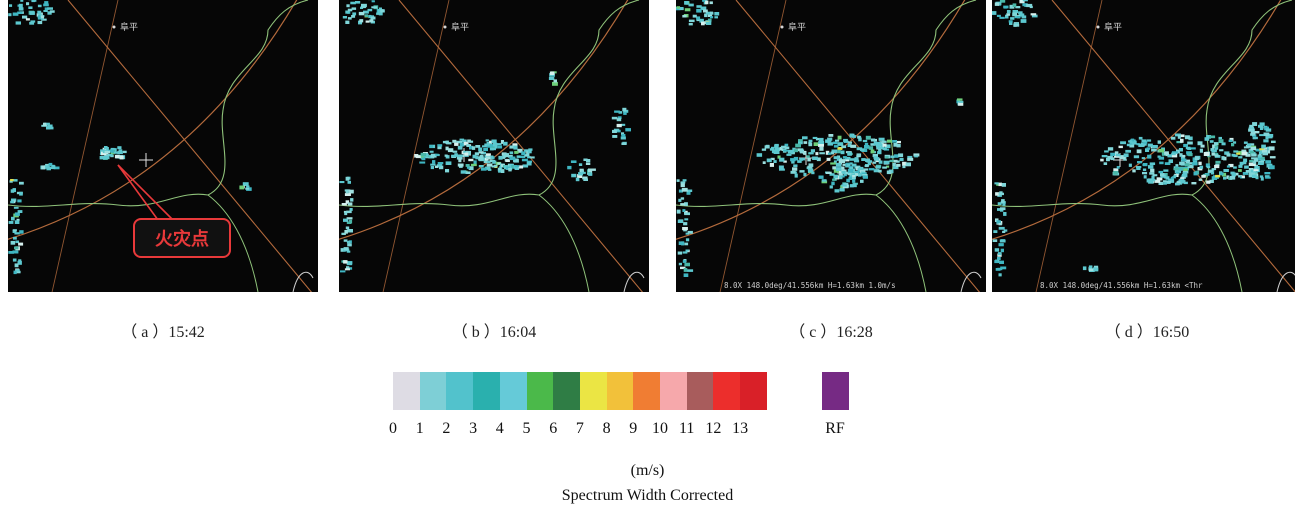  I want to click on colorbar-tick-label: 4, so click(499, 428).